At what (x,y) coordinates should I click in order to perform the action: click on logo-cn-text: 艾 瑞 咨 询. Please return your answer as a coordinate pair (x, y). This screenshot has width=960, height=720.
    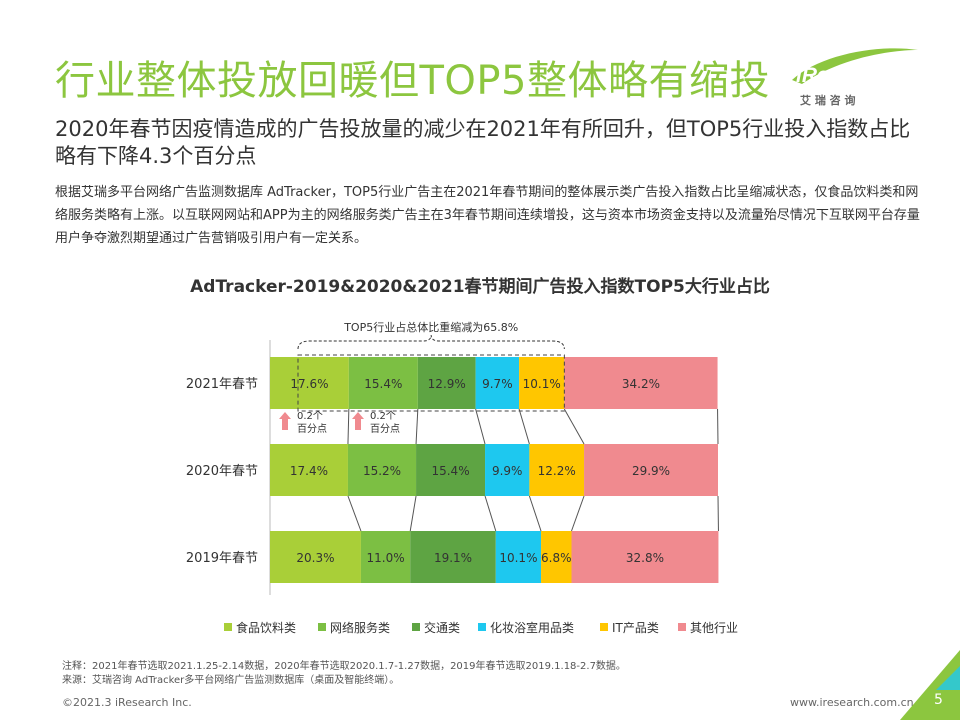
    Looking at the image, I should click on (828, 100).